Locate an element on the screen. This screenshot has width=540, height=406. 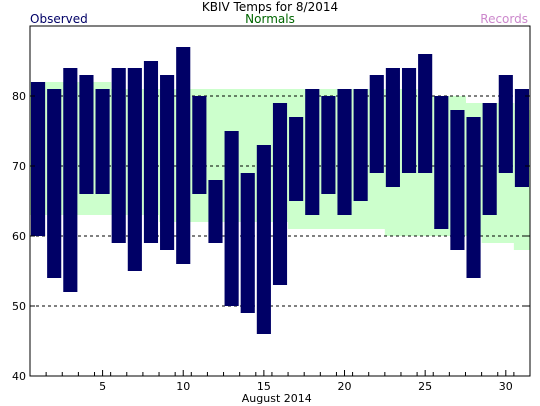
x-tick-label-25: 25 is located at coordinates (425, 386).